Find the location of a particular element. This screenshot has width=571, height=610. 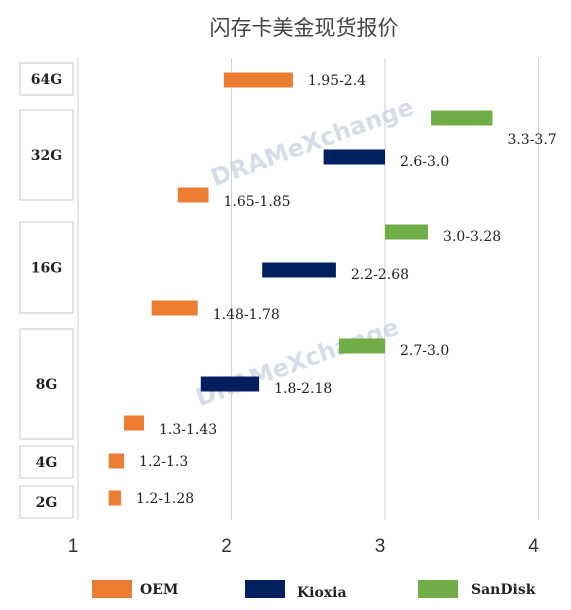

chart-title: 闪存卡美金现货报价 is located at coordinates (304, 28).